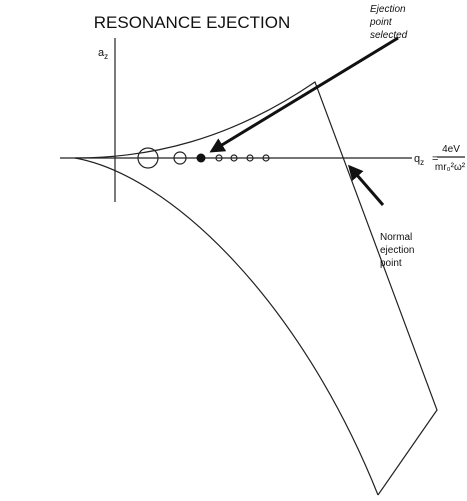  I want to click on annotation-line: ejection, so click(397, 250).